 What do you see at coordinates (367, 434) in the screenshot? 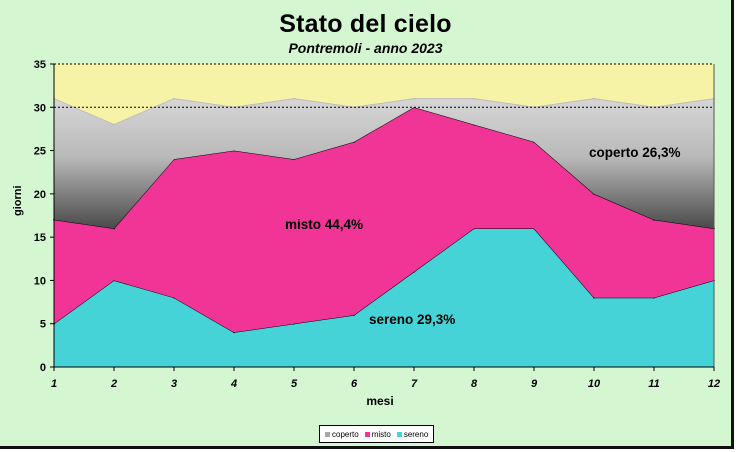
I see `legend-swatch-misto` at bounding box center [367, 434].